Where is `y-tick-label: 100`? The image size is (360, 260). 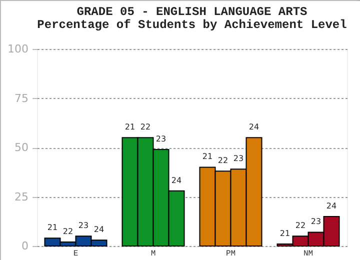 y-tick-label: 100 is located at coordinates (18, 49).